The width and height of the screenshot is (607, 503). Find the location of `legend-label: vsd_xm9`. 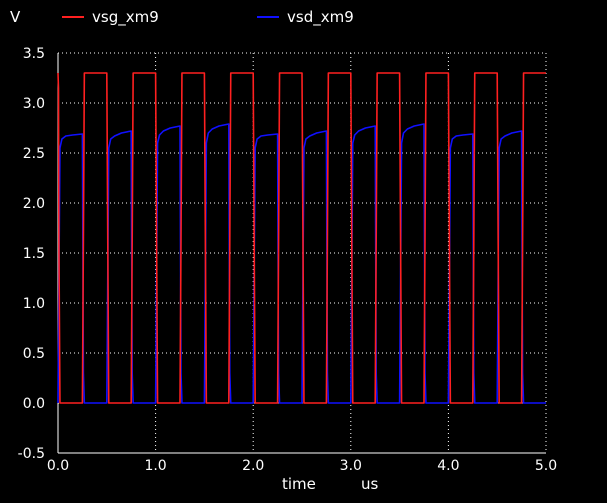

legend-label: vsd_xm9 is located at coordinates (320, 17).